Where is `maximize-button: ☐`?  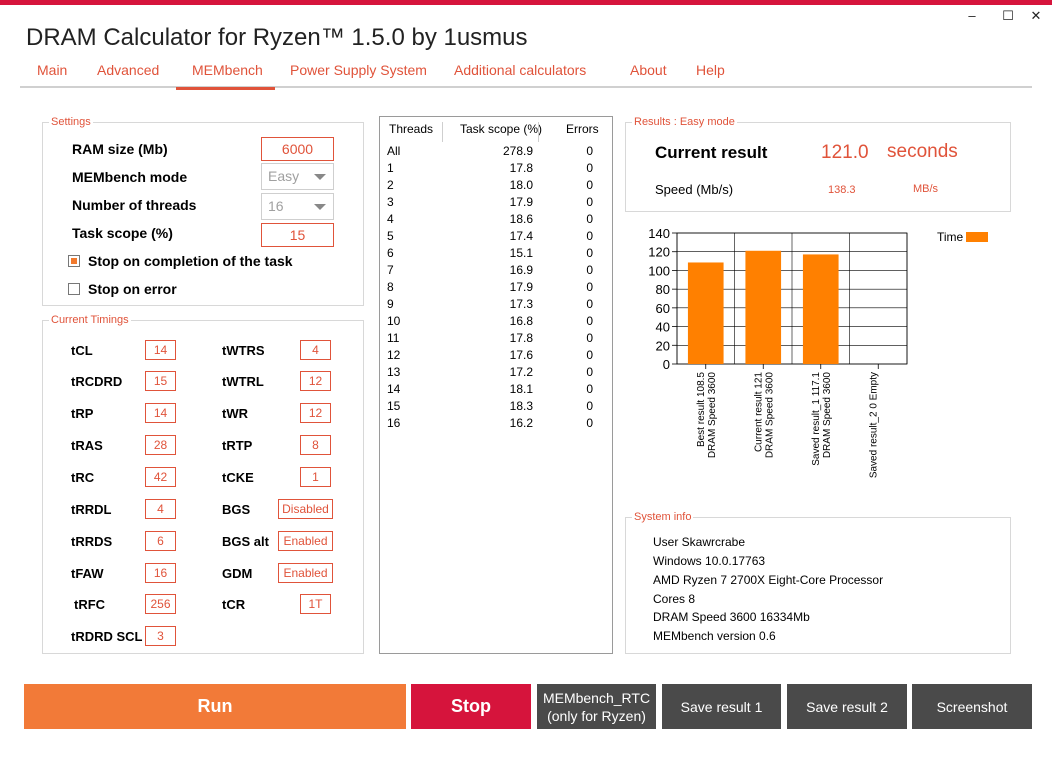 maximize-button: ☐ is located at coordinates (1008, 15).